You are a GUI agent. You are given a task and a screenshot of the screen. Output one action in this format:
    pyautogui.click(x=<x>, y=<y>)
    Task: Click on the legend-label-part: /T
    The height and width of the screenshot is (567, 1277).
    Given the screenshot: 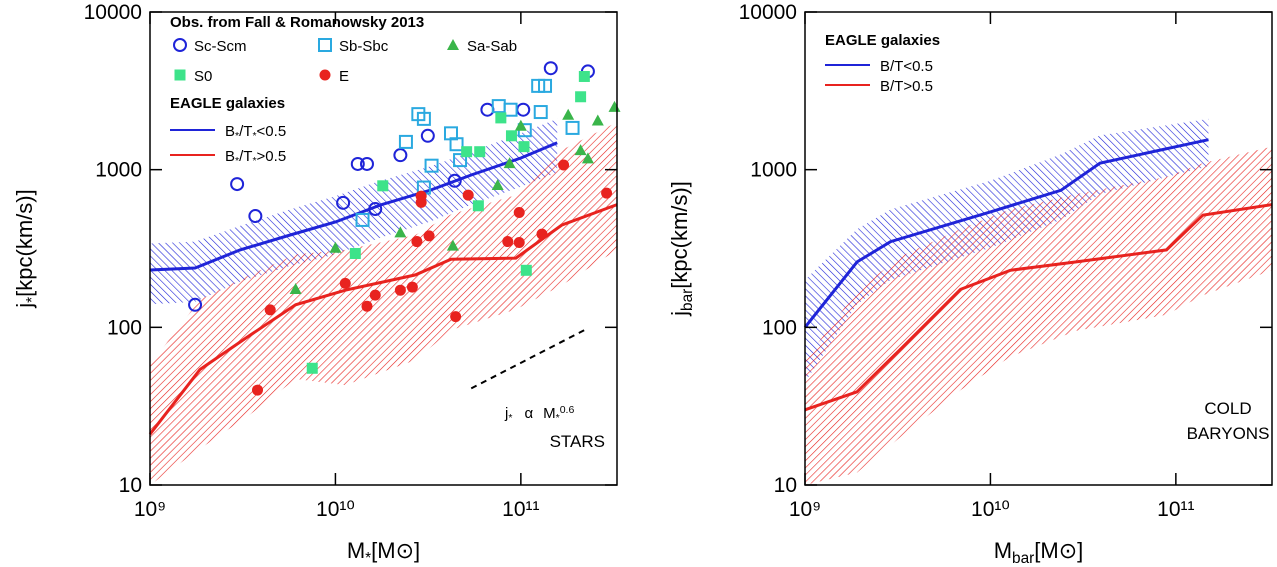 What is the action you would take?
    pyautogui.click(x=245, y=131)
    